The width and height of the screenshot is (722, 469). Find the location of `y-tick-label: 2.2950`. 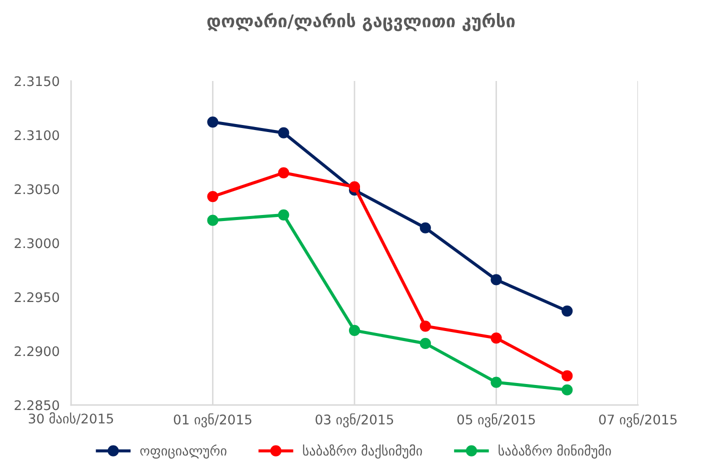

y-tick-label: 2.2950 is located at coordinates (37, 297).